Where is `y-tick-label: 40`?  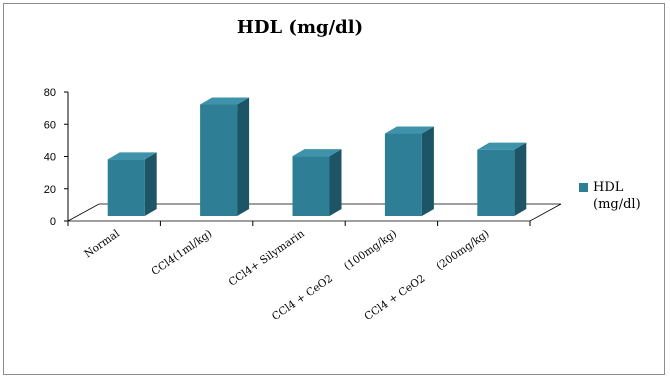
y-tick-label: 40 is located at coordinates (50, 158).